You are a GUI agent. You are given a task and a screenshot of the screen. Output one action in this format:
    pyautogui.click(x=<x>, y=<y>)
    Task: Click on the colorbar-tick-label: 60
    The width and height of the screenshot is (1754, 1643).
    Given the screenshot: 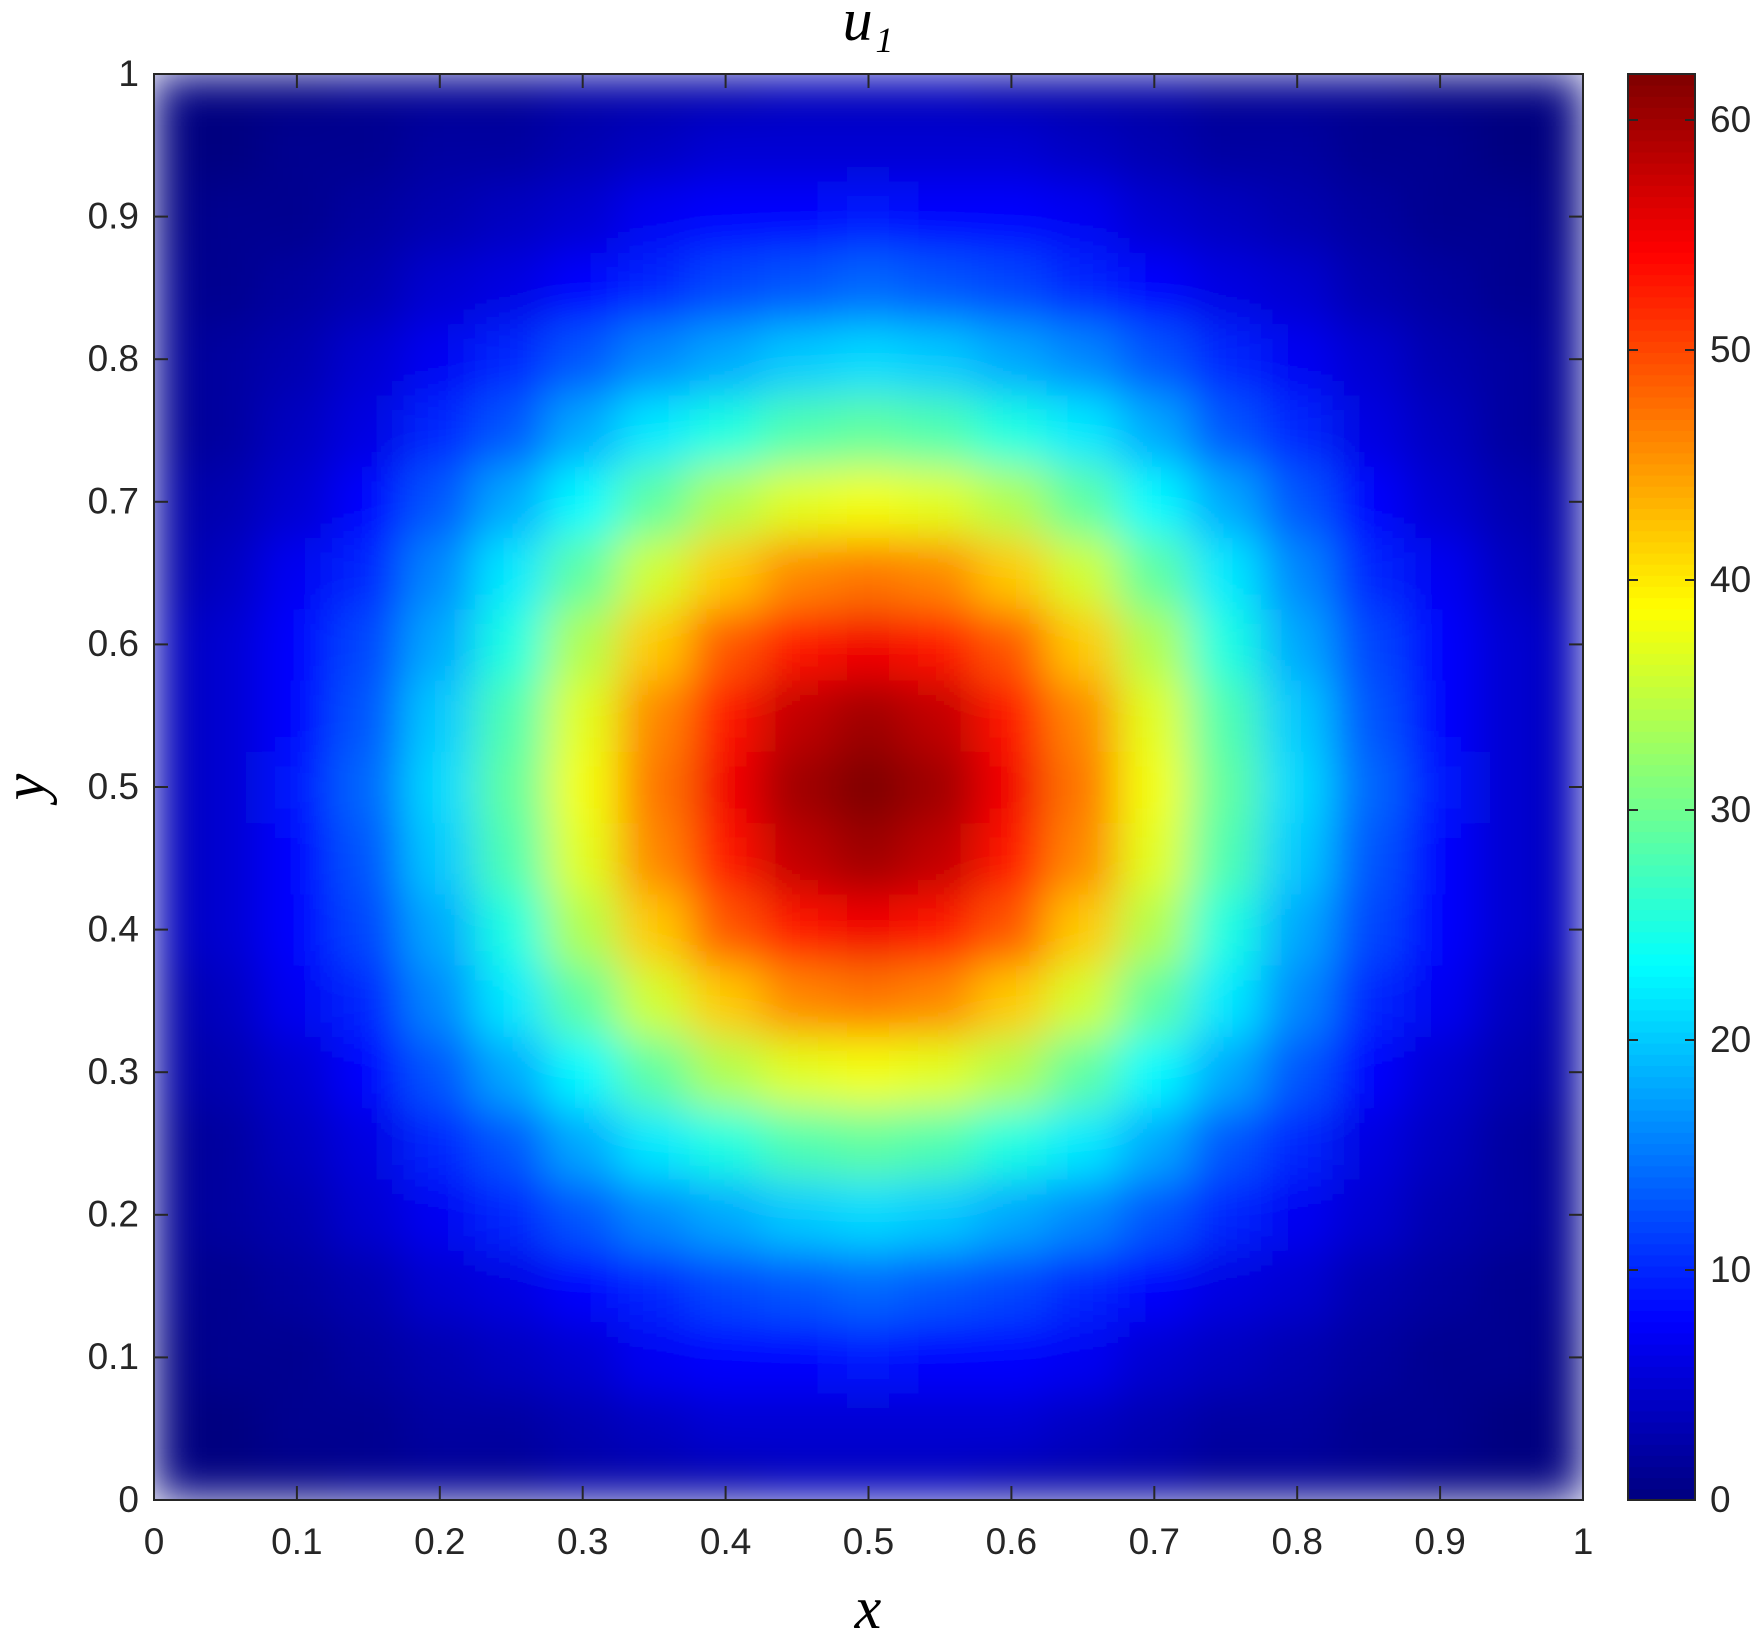 What is the action you would take?
    pyautogui.click(x=1730, y=119)
    